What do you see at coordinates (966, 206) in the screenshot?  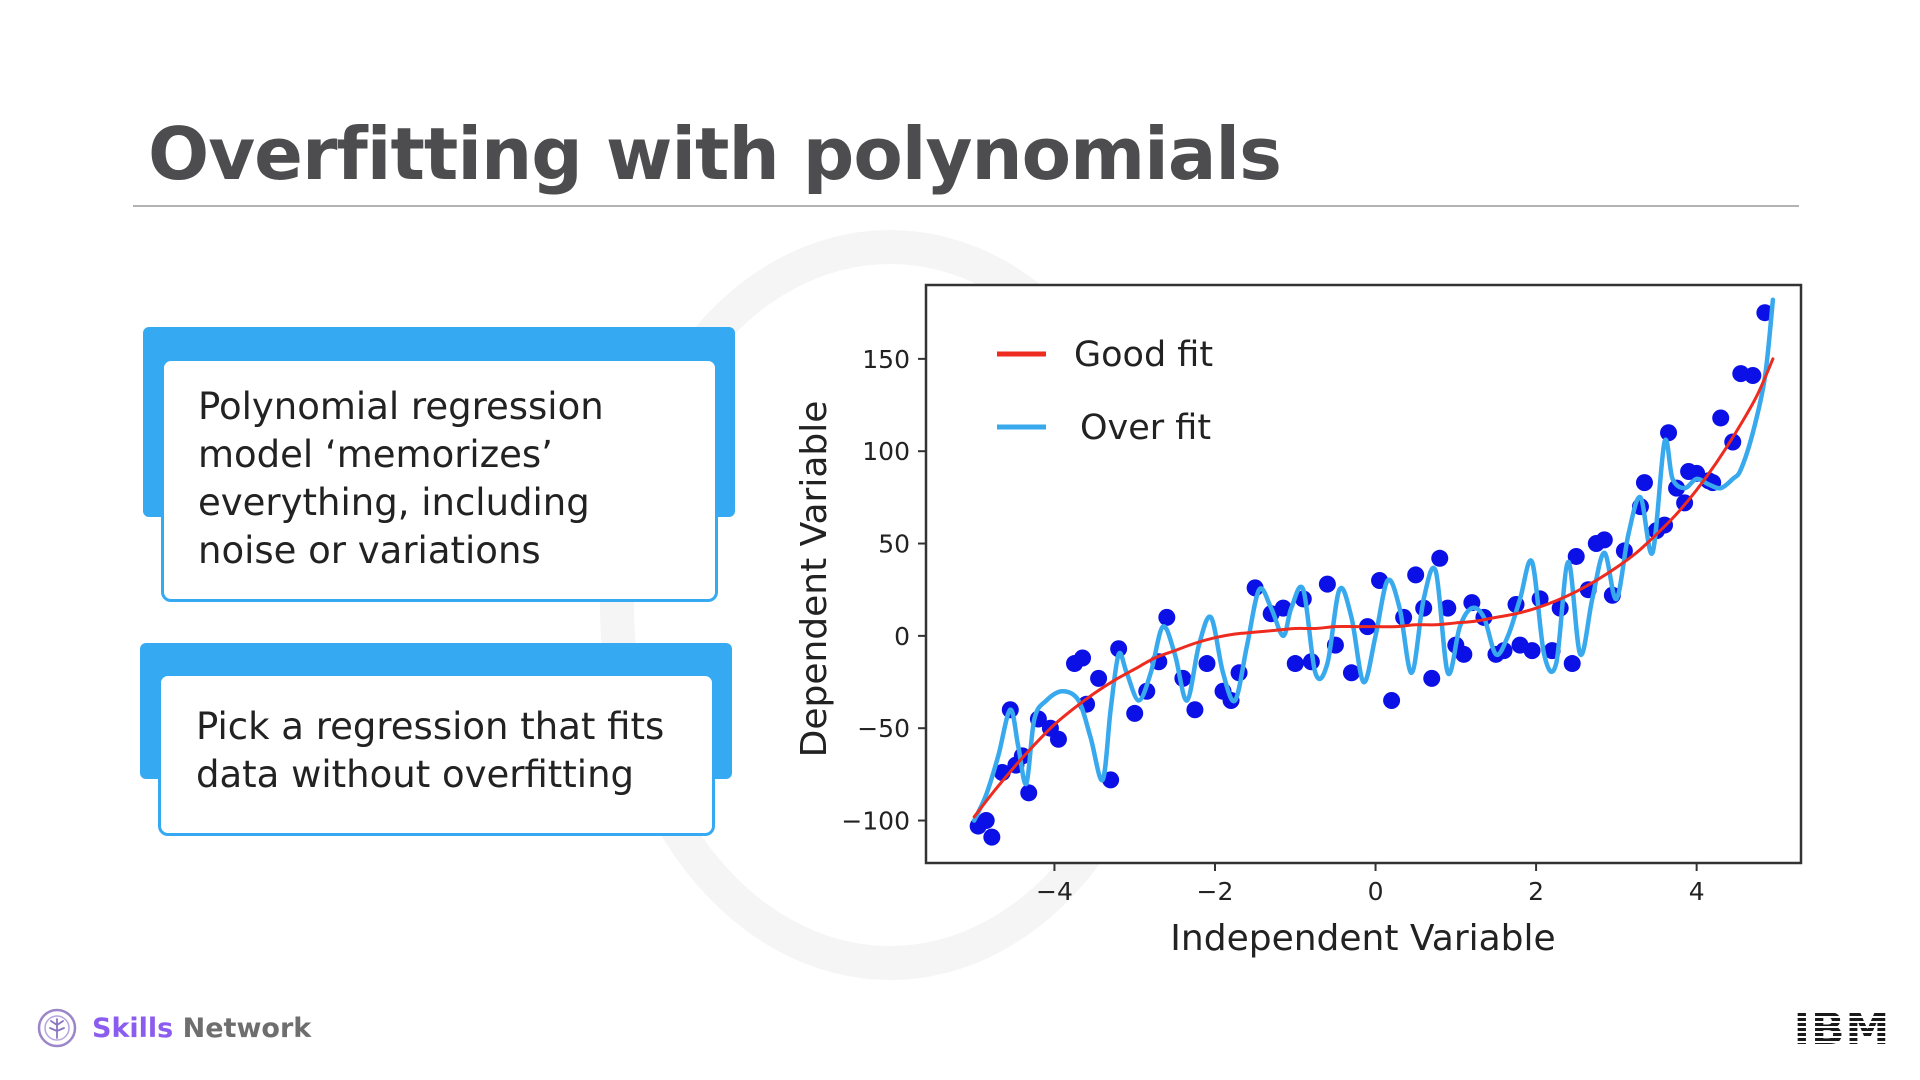 I see `title-divider` at bounding box center [966, 206].